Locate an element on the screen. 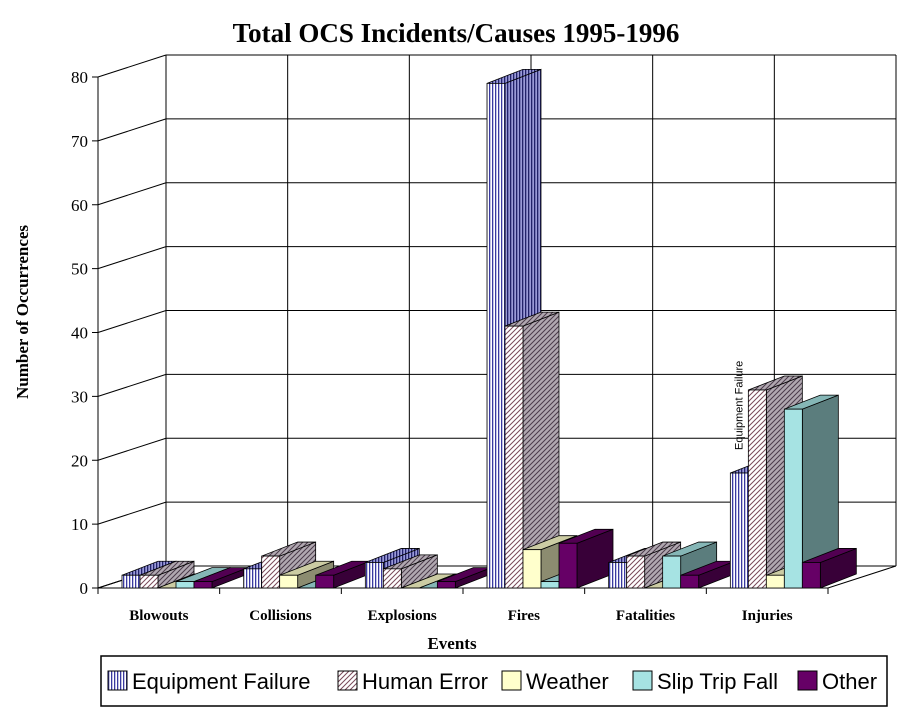 The width and height of the screenshot is (911, 719). y-tick-label: 40 is located at coordinates (79, 333).